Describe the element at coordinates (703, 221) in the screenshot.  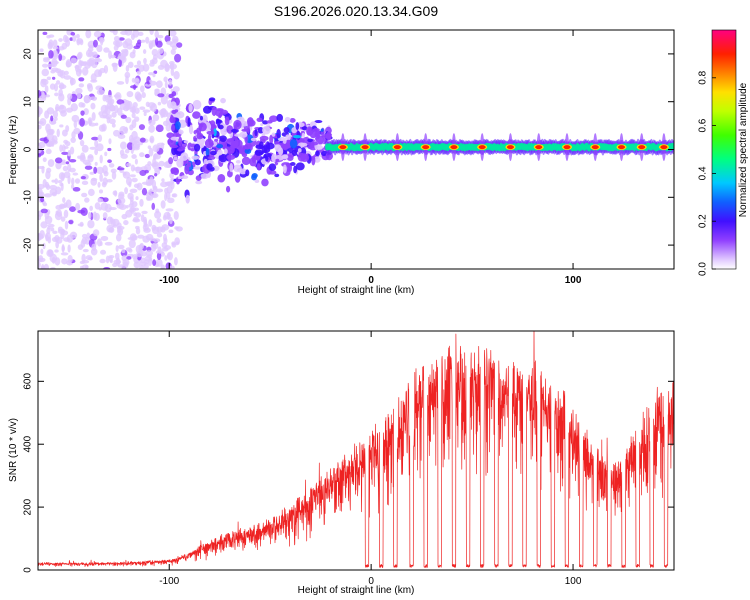
I see `colorbar-tick-label: 0.2` at that location.